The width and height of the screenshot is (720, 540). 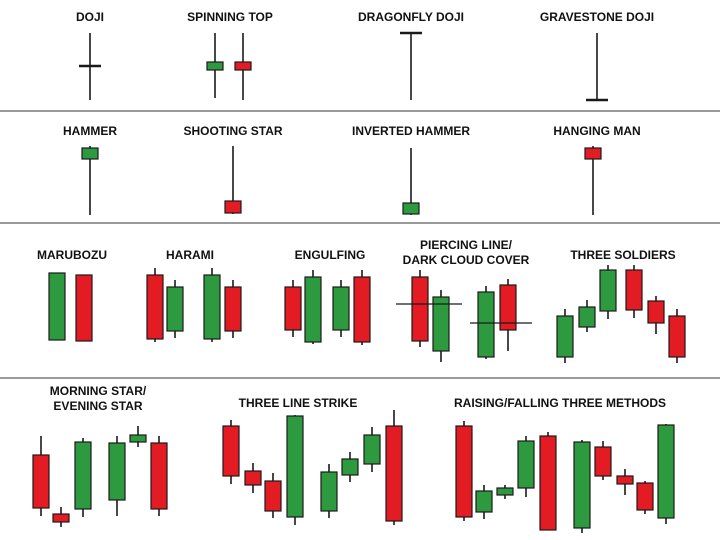 I want to click on pattern-label-inverted-hammer: INVERTED HAMMER, so click(x=411, y=131).